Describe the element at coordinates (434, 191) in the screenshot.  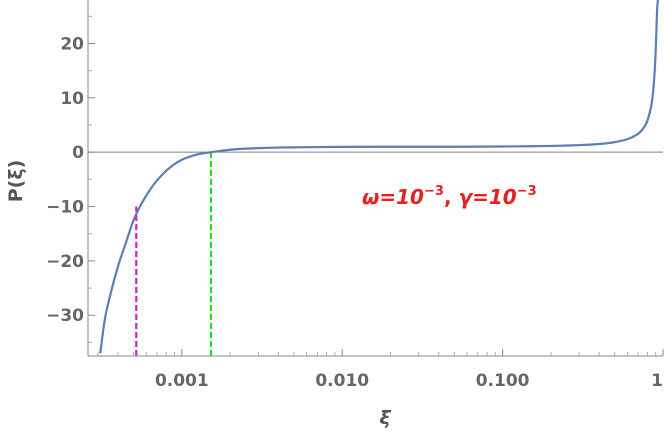
I see `omega-exponent: −3` at that location.